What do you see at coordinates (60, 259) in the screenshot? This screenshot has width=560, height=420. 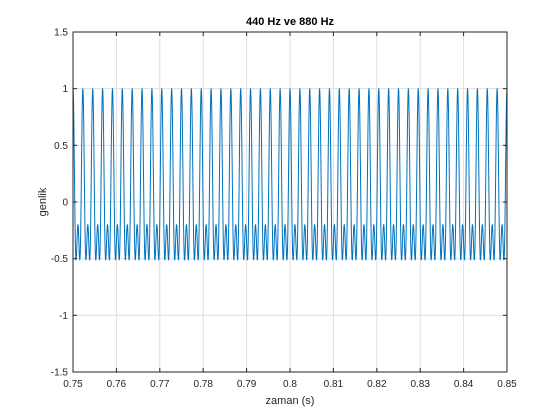 I see `y-tick-label: -0.5` at bounding box center [60, 259].